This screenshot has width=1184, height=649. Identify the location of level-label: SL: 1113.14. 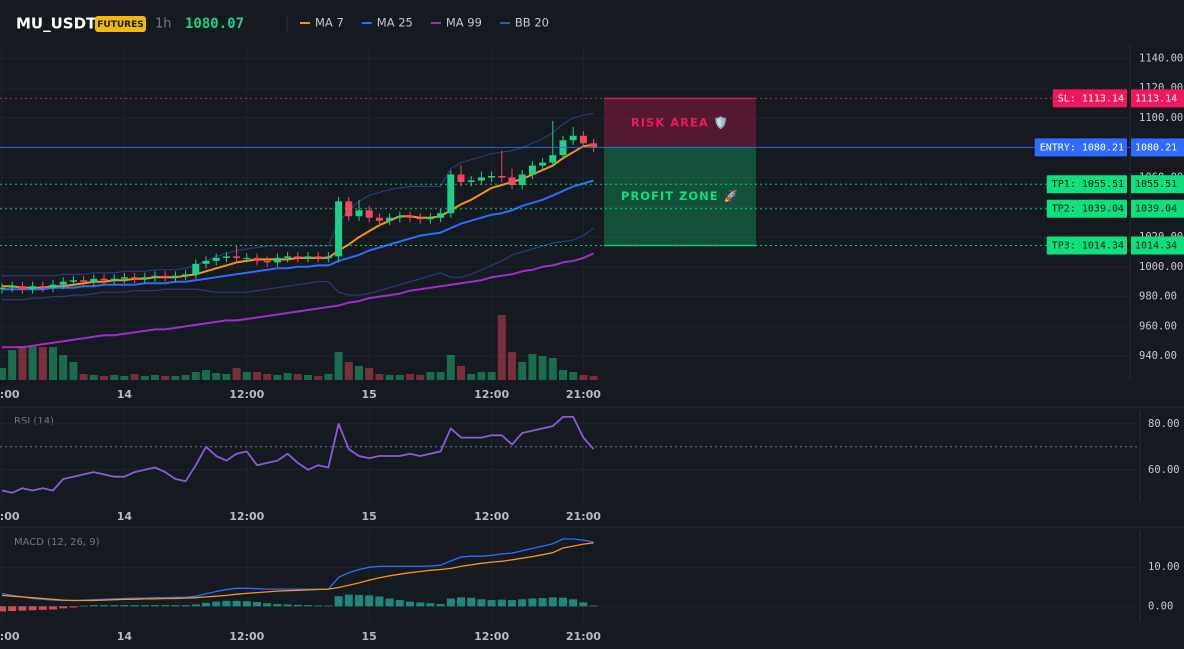
(1091, 98).